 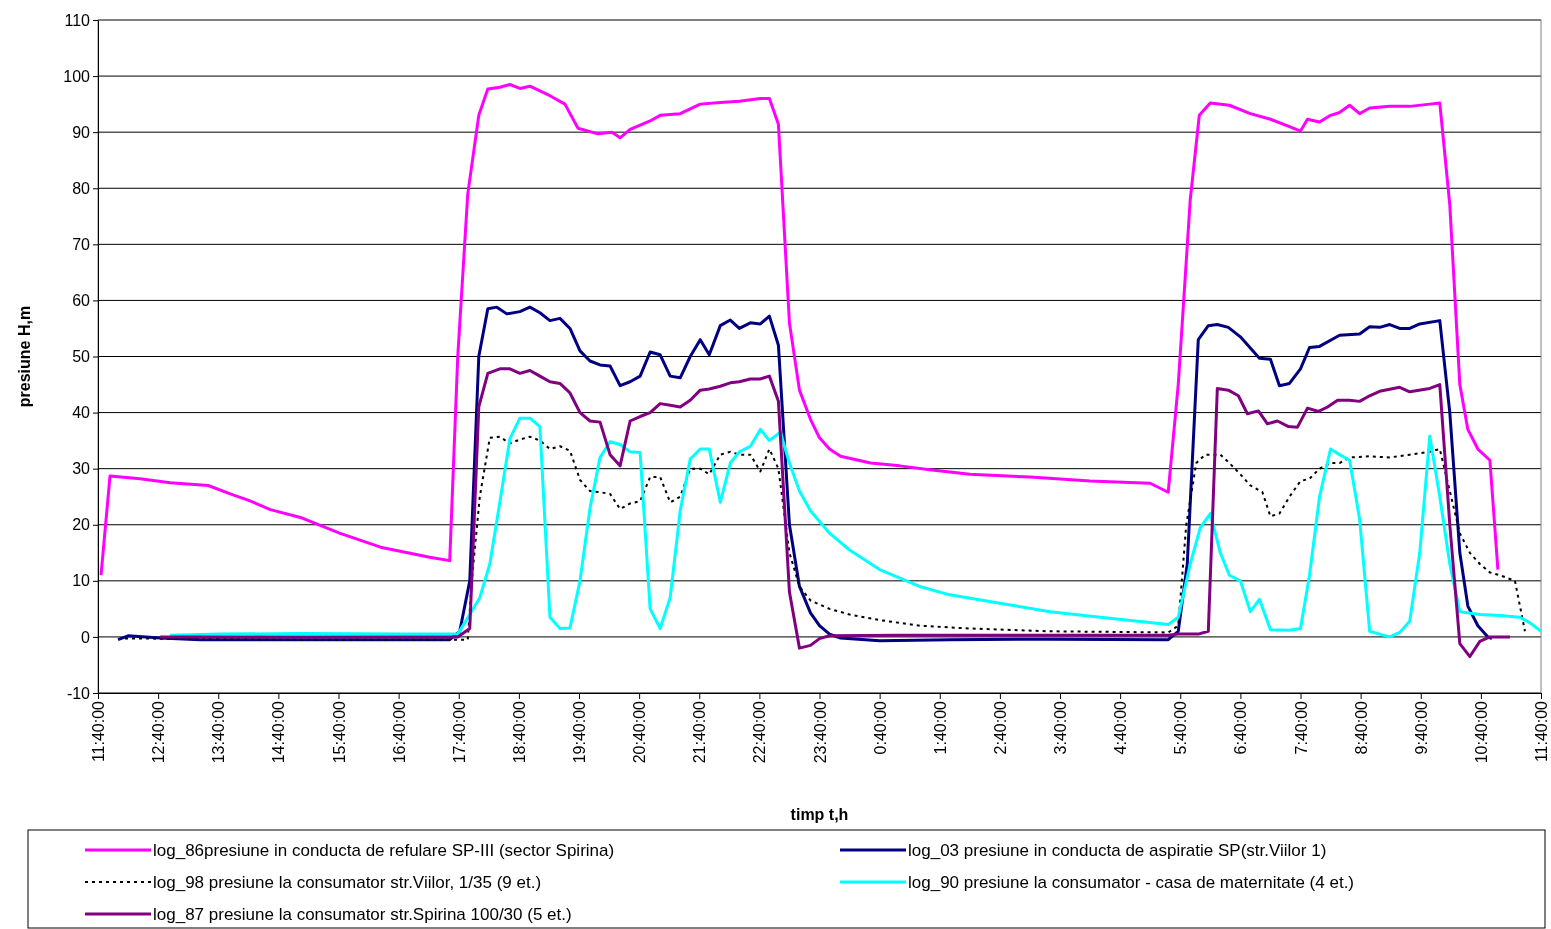 I want to click on legend-label: log_03 presiune in conducta de aspiratie SP(str.Viilor 1), so click(x=1117, y=850).